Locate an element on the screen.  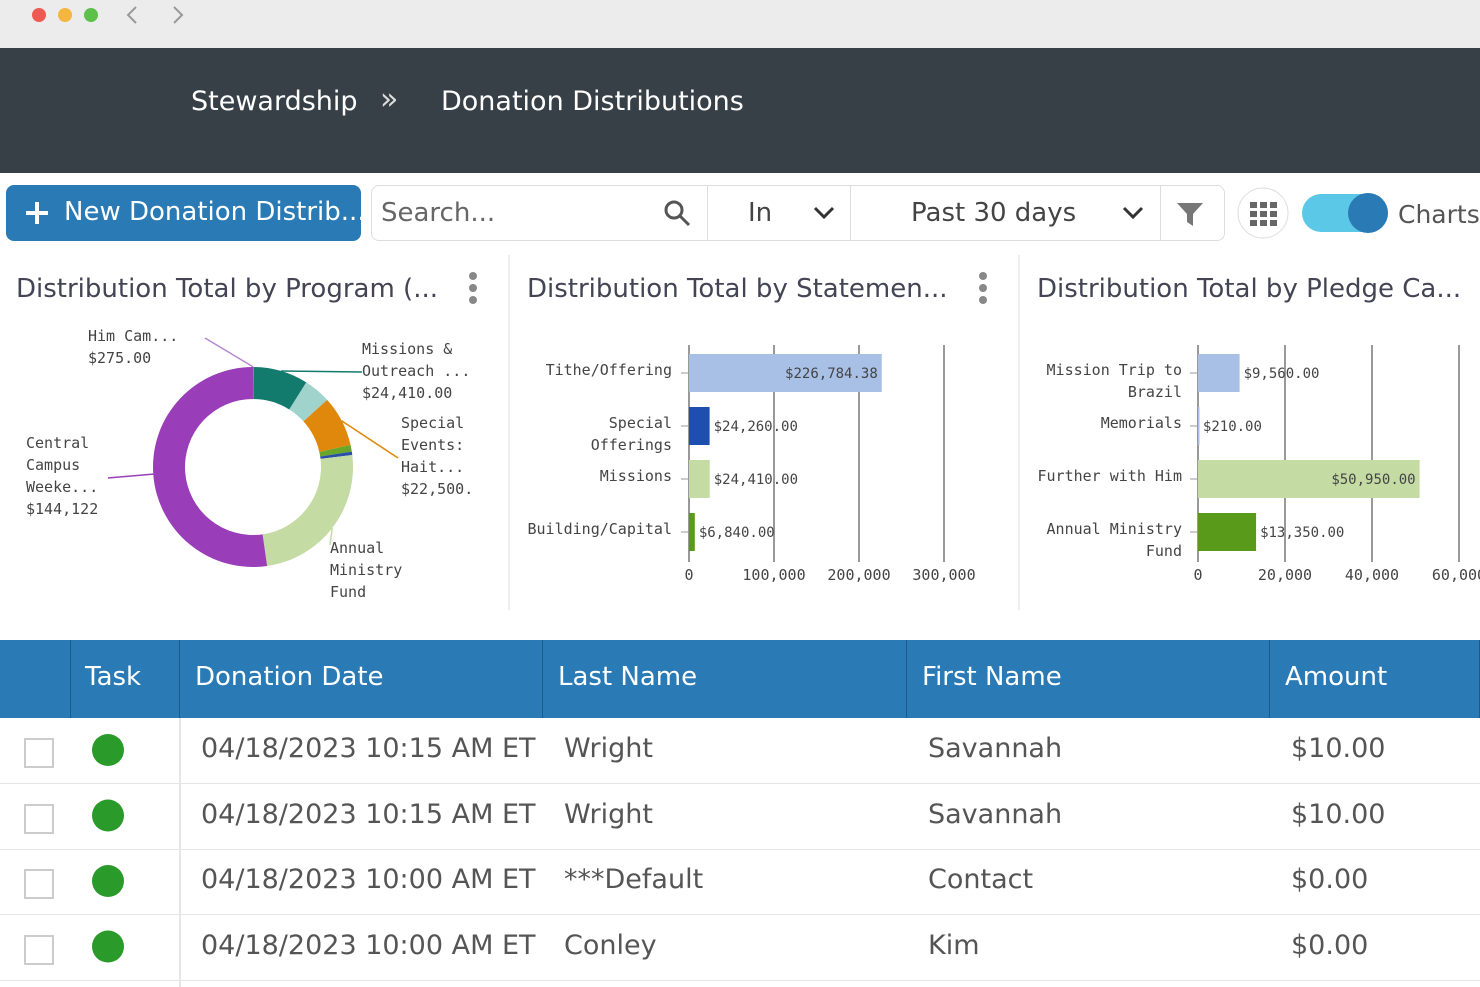
category-label: Memorials is located at coordinates (1141, 423).